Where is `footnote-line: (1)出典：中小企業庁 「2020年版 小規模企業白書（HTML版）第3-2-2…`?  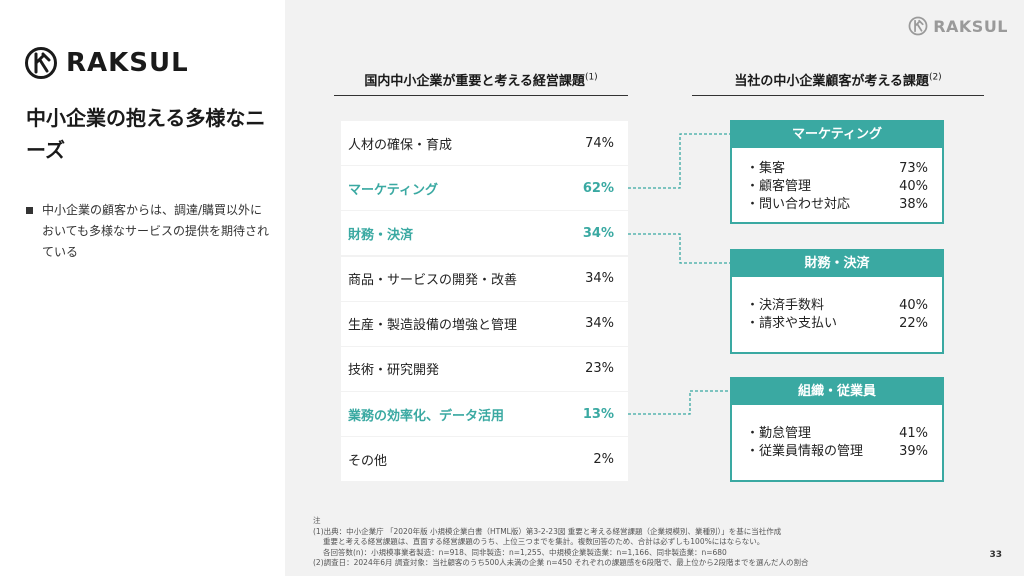
footnote-line: (1)出典：中小企業庁 「2020年版 小規模企業白書（HTML版）第3-2-2… is located at coordinates (547, 531).